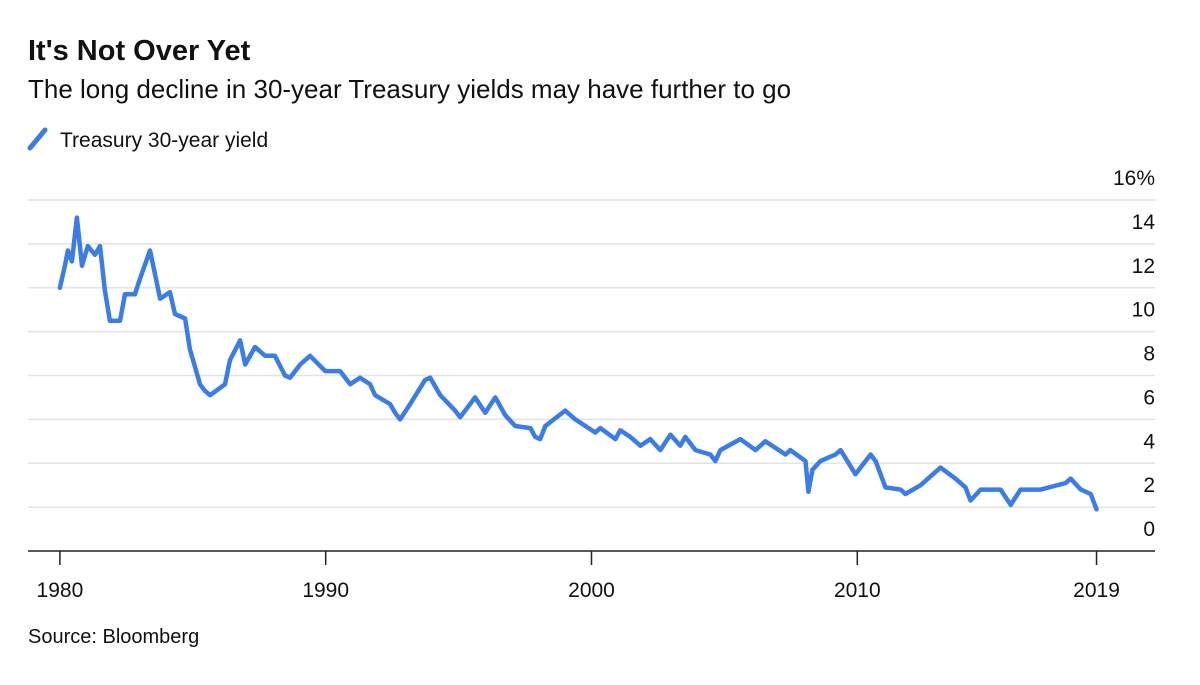  Describe the element at coordinates (1149, 485) in the screenshot. I see `y-tick-label: 2` at that location.